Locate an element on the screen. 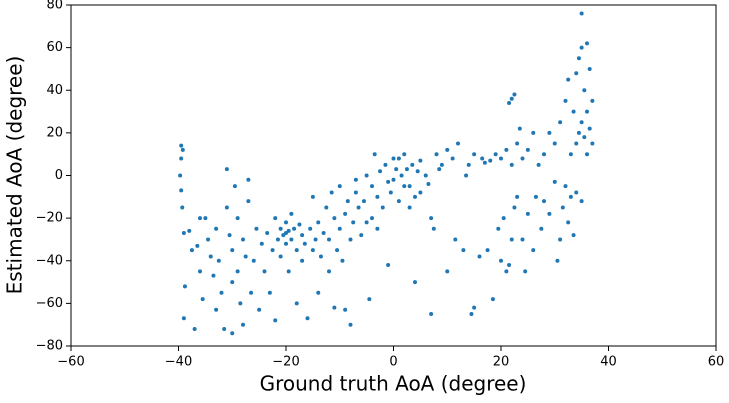 This screenshot has width=729, height=403. y-tick-label: 0 is located at coordinates (59, 175).